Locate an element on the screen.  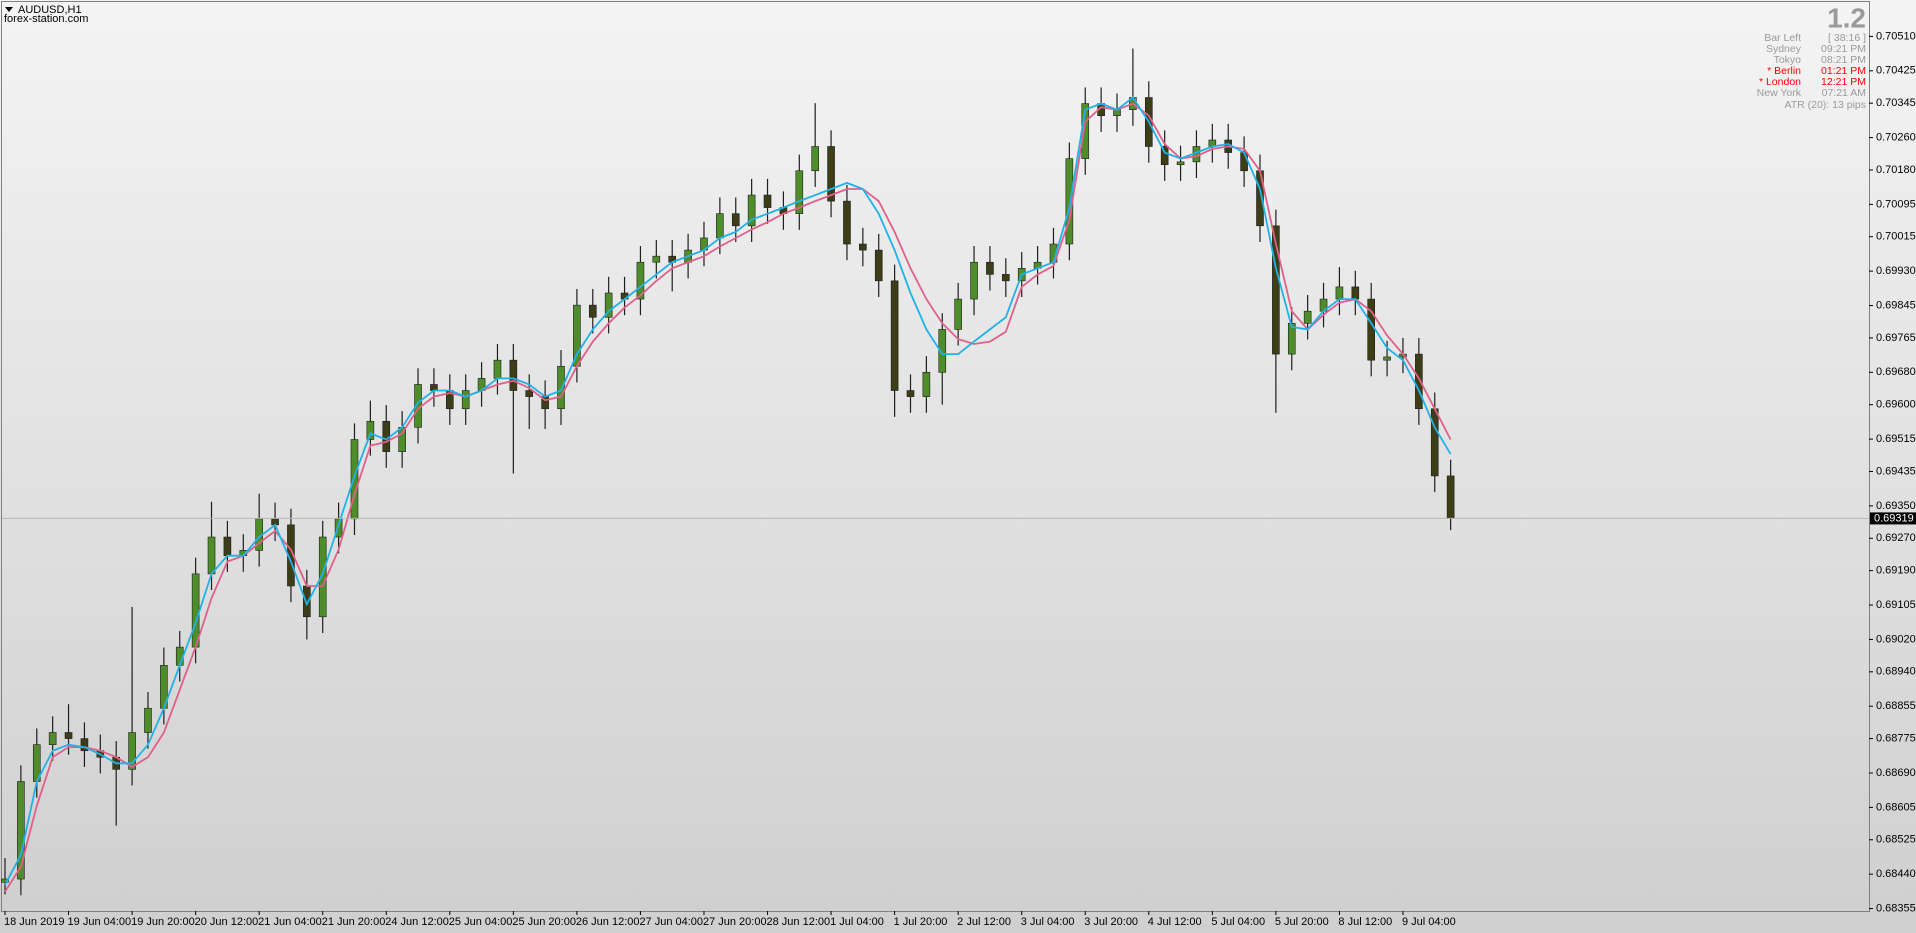
x-tick-label: 25 Jun 20:00 is located at coordinates (544, 922).